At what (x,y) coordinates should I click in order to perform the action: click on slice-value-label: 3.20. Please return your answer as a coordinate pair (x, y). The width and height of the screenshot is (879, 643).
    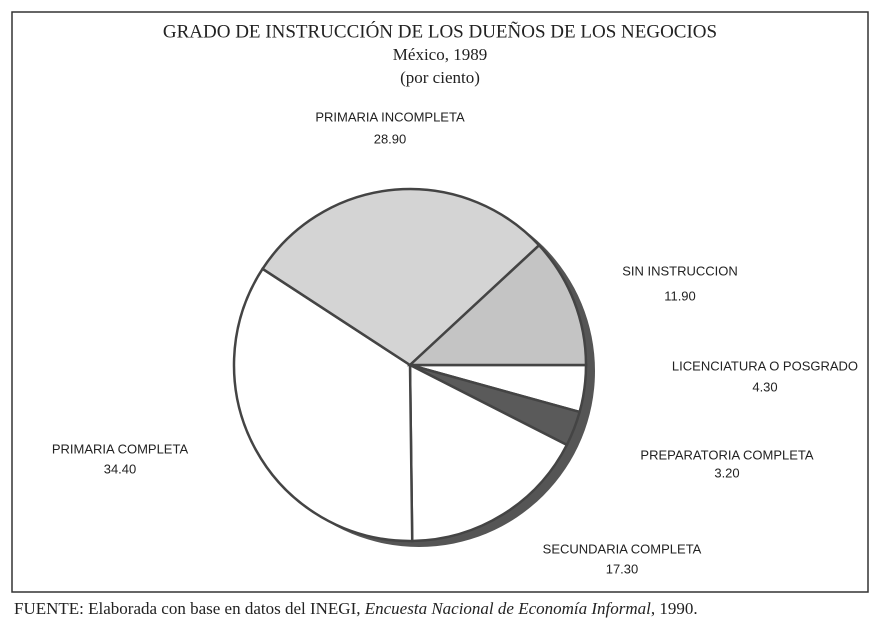
    Looking at the image, I should click on (726, 472).